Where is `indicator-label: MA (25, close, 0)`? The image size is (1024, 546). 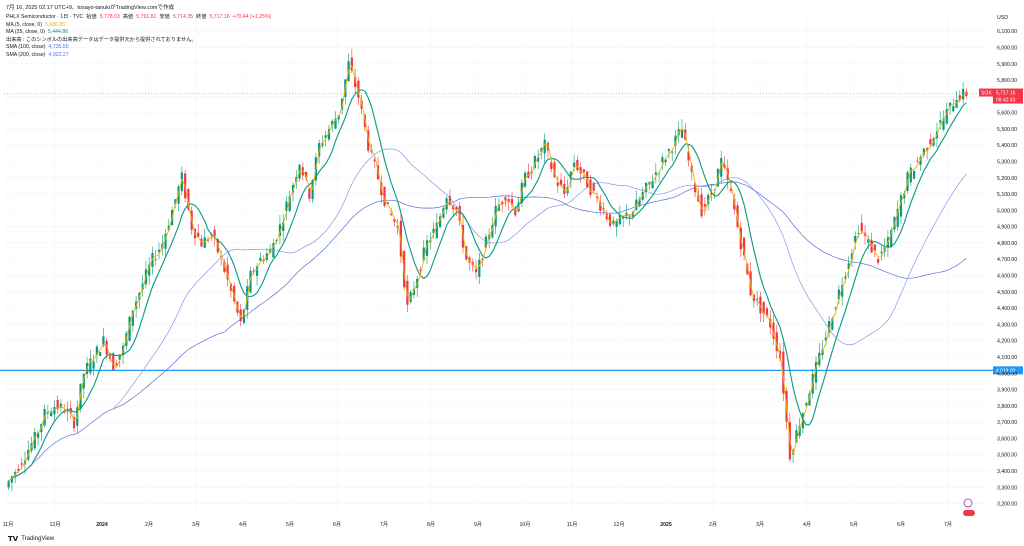 indicator-label: MA (25, close, 0) is located at coordinates (25, 32).